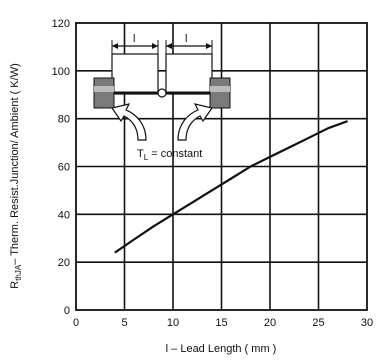  I want to click on y-tick-label: 80, so click(64, 120).